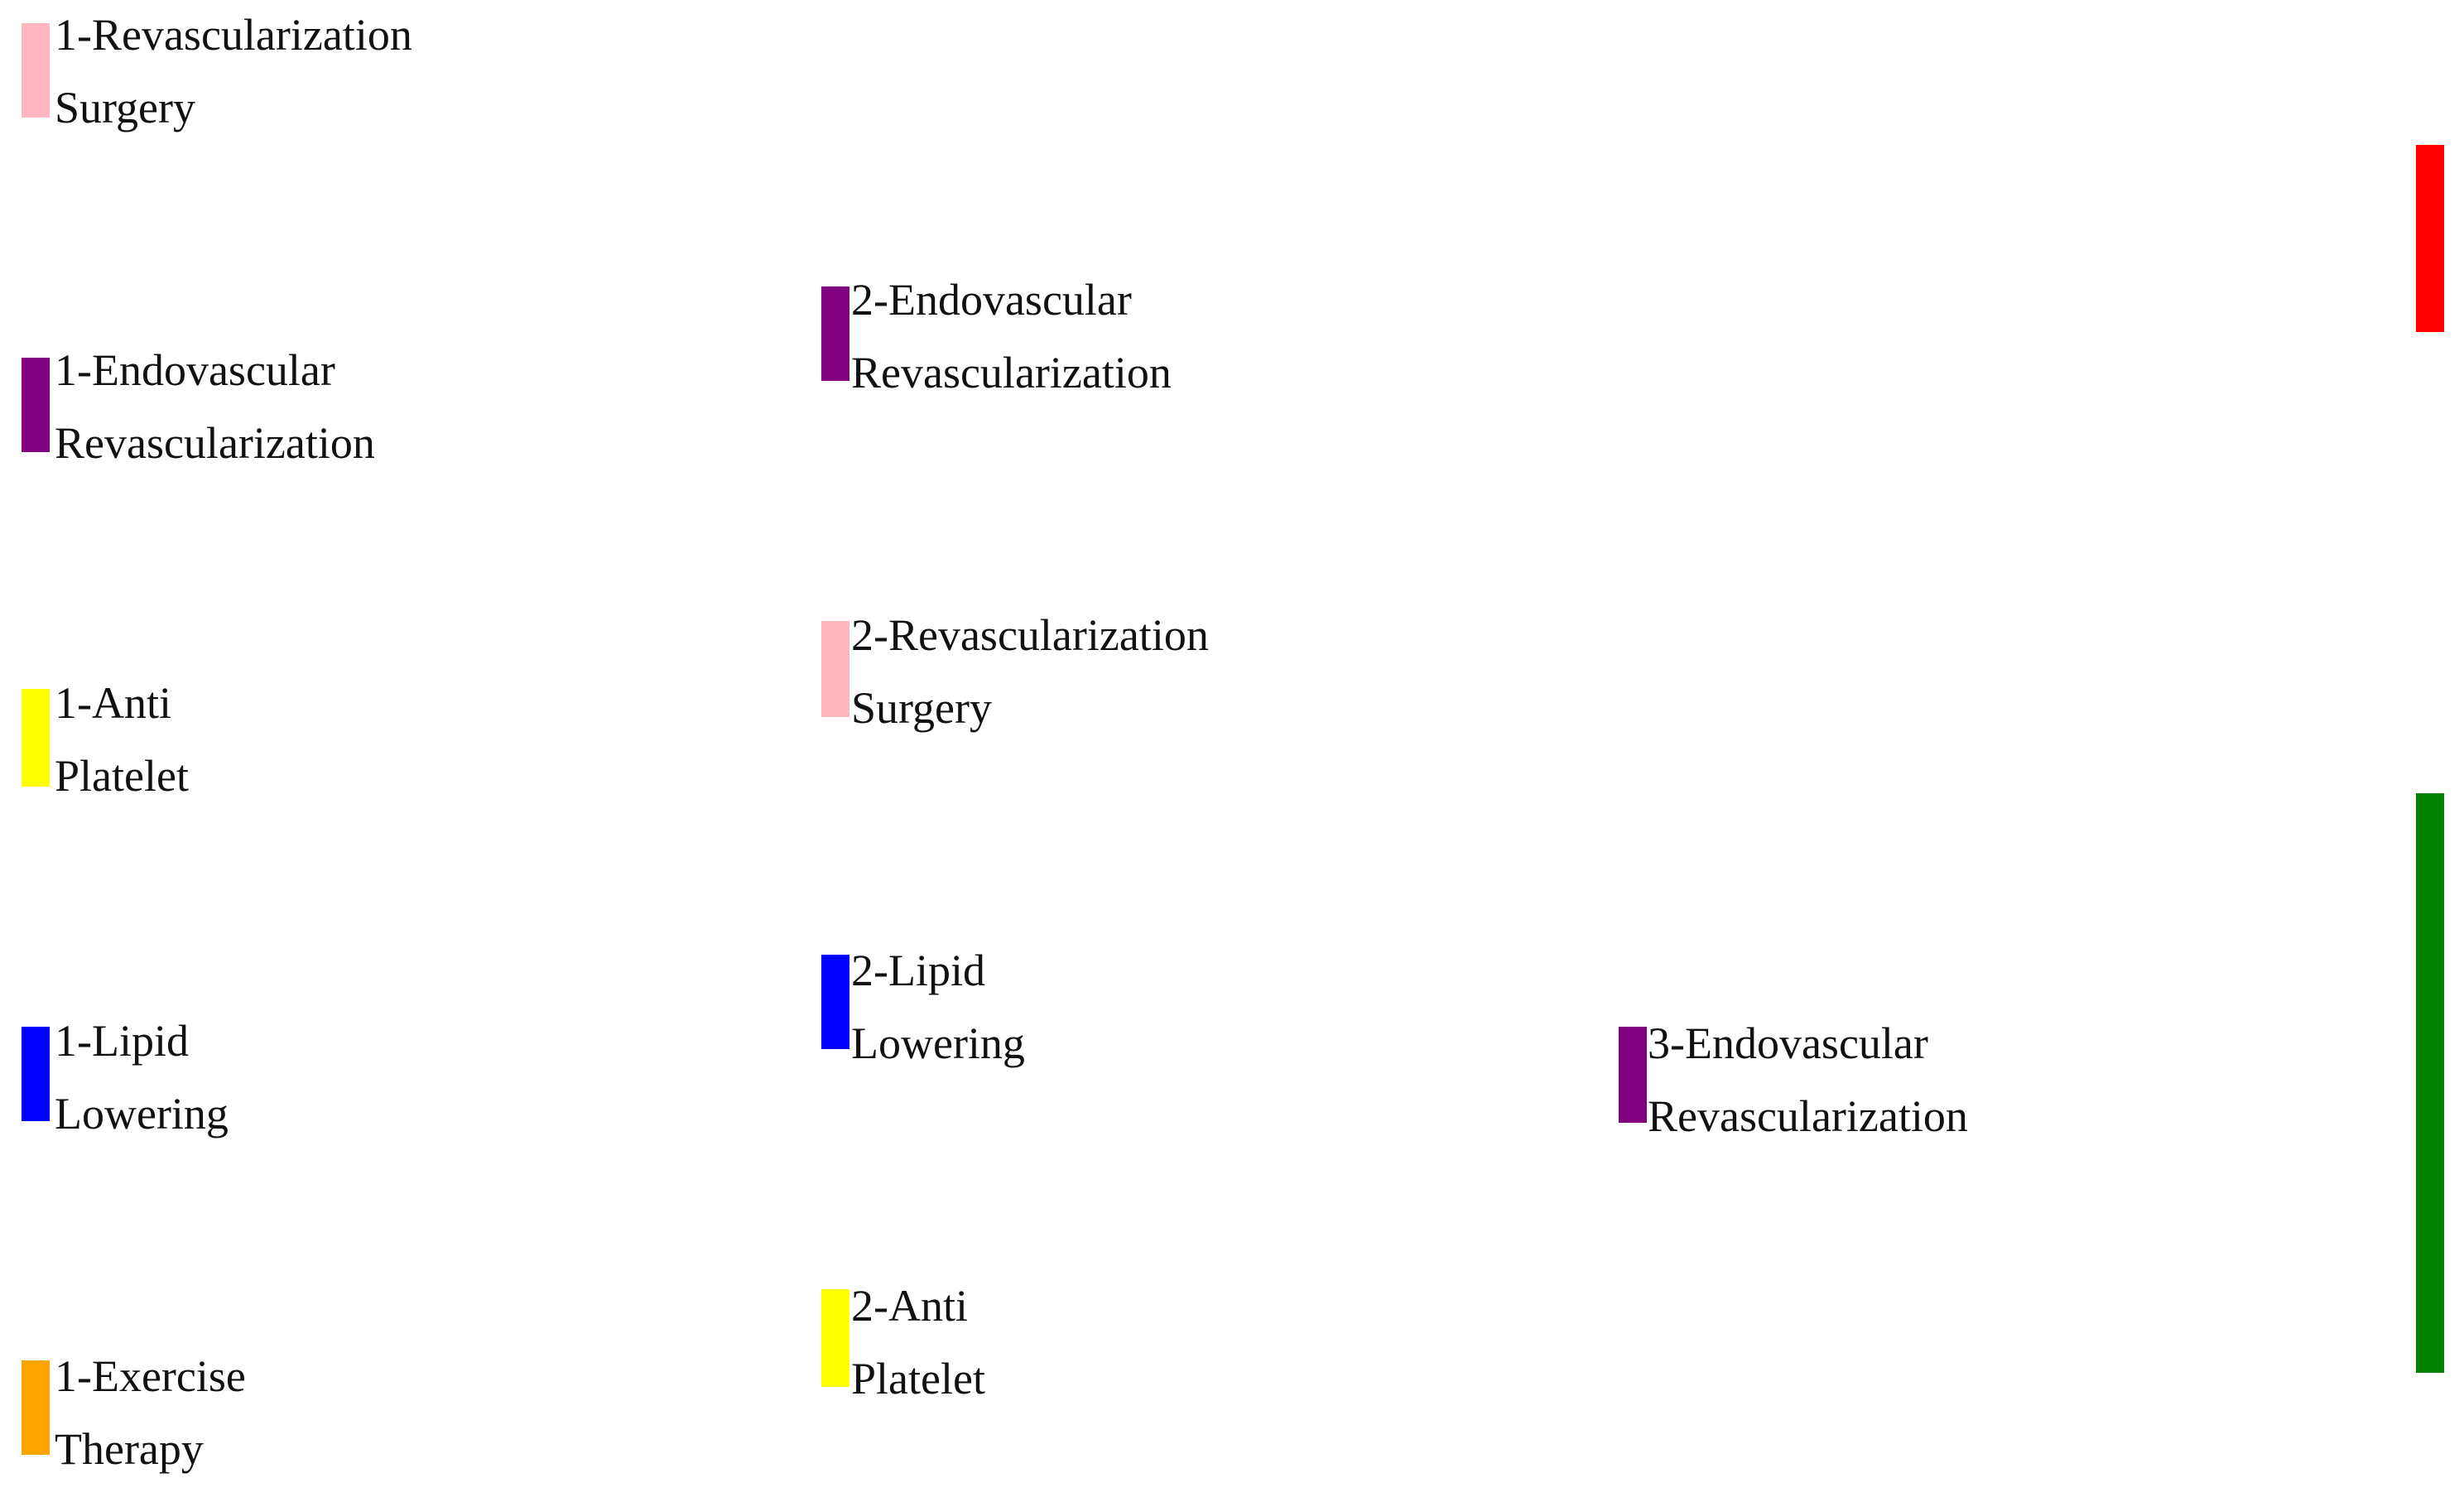 Image resolution: width=2464 pixels, height=1502 pixels. Describe the element at coordinates (1633, 808) in the screenshot. I see `flow-s2-to-outGreen` at that location.